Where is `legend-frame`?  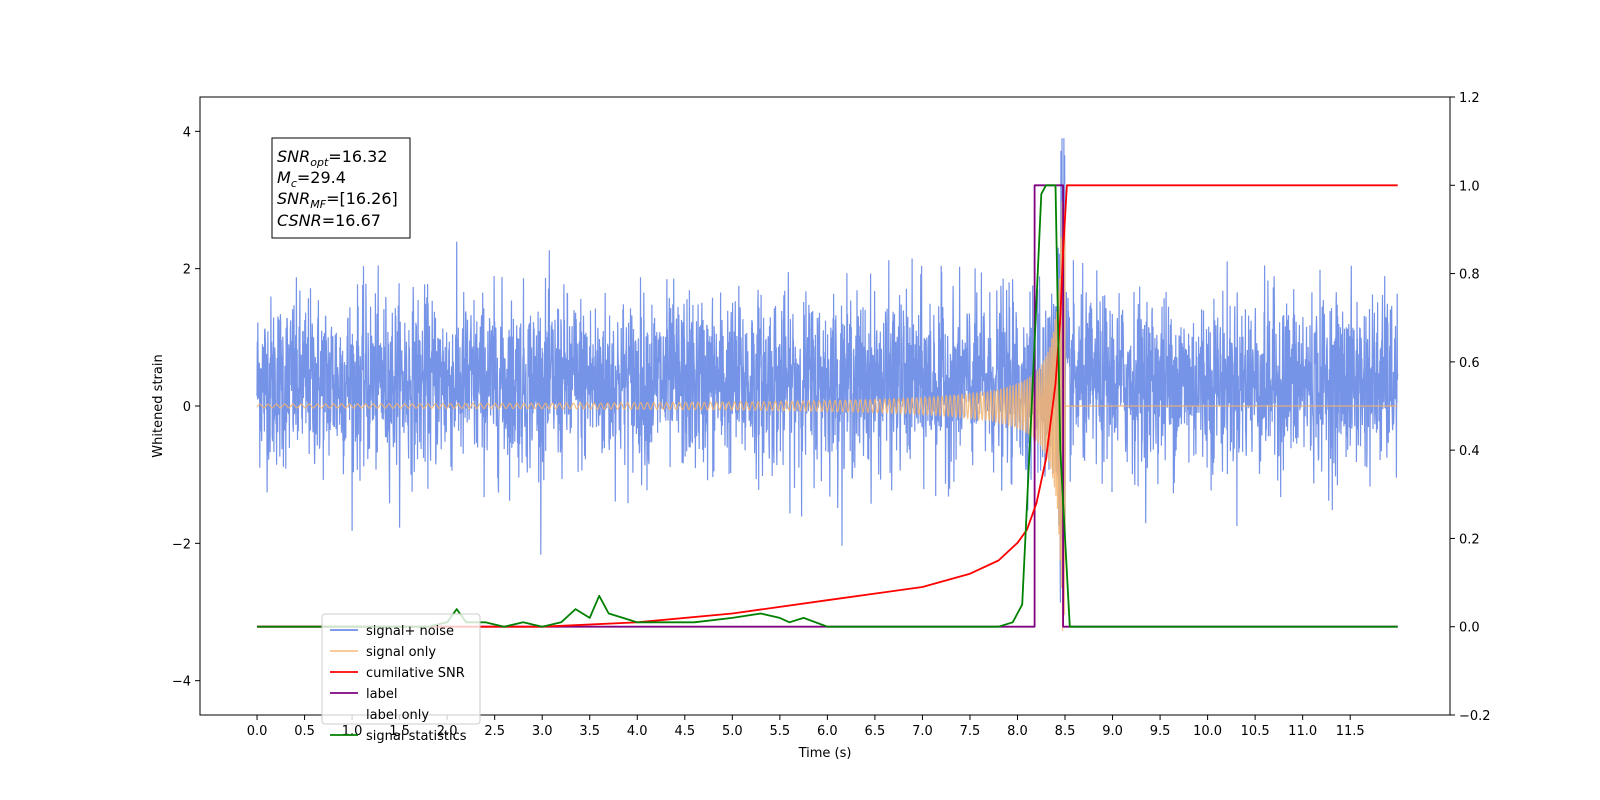 legend-frame is located at coordinates (401, 669).